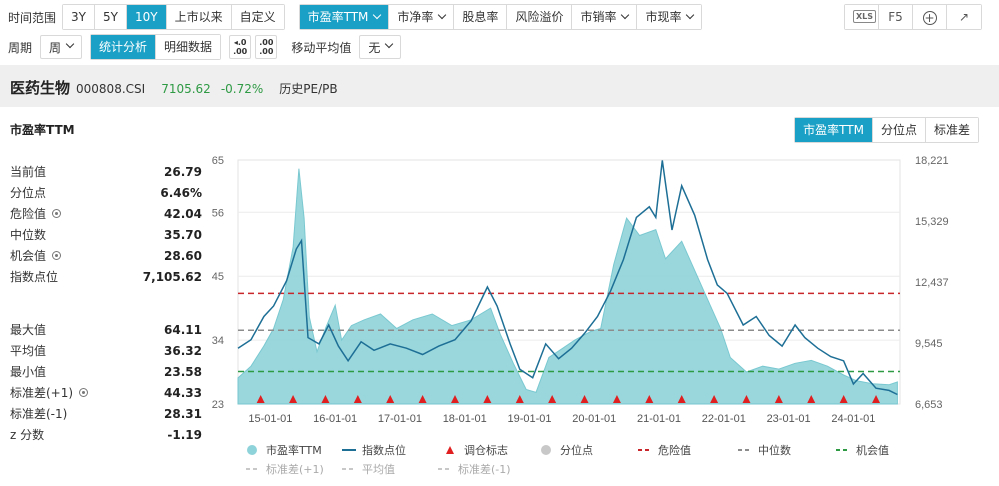 The height and width of the screenshot is (486, 999). I want to click on chart-view-tab-label: 市盈率TTM, so click(833, 130).